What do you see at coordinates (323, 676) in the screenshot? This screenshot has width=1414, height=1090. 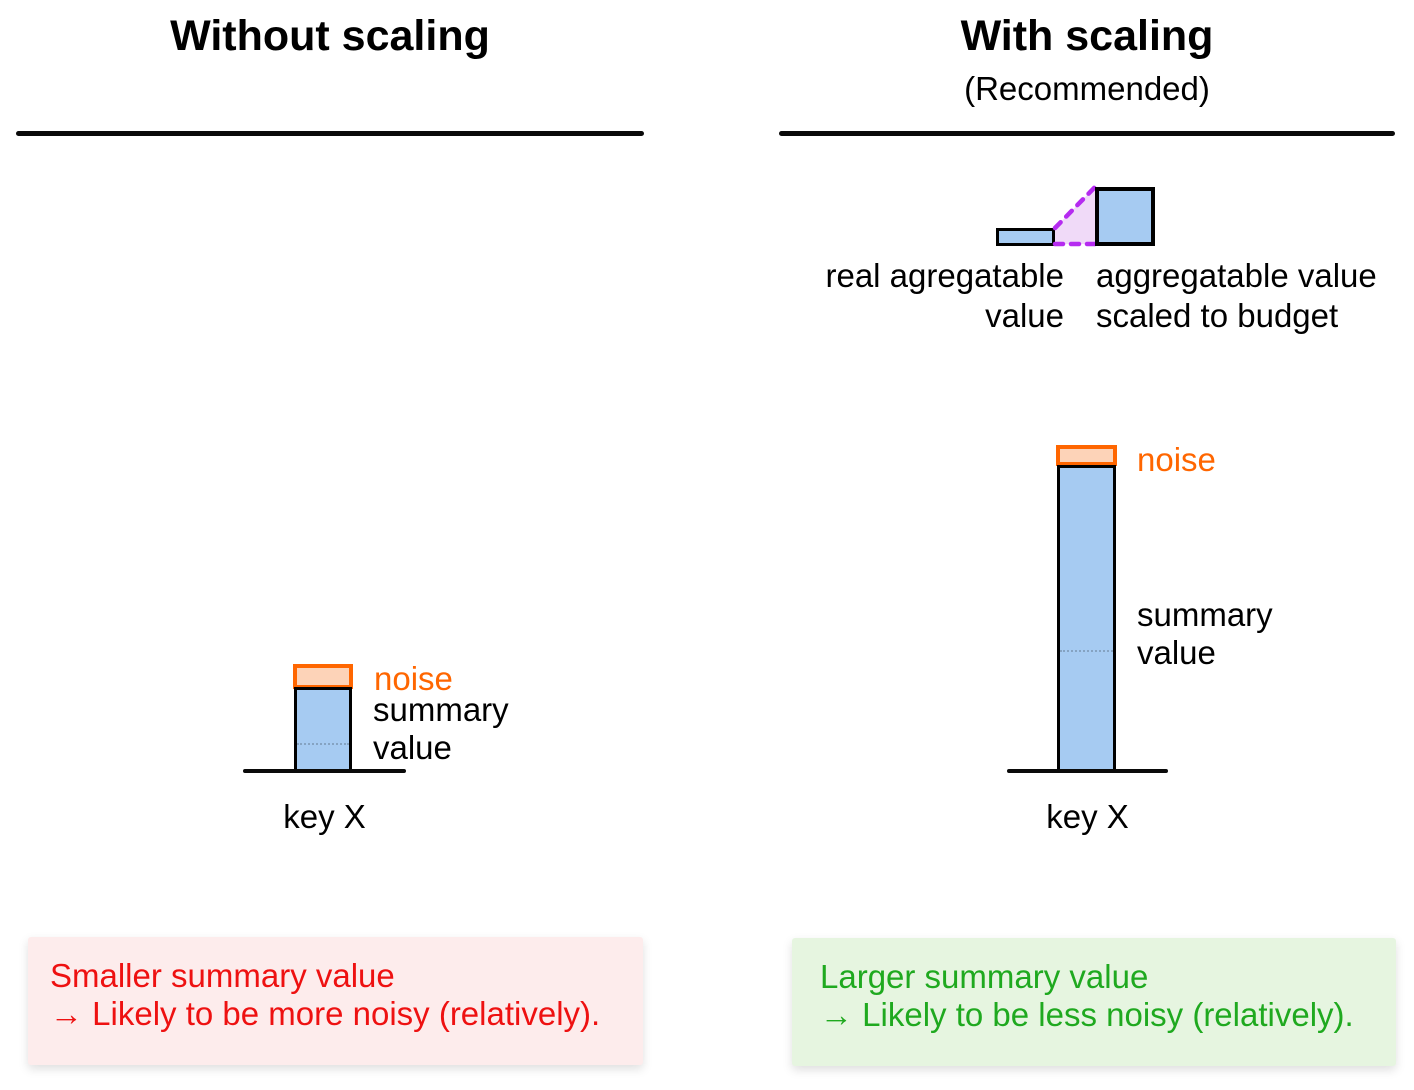 I see `left-noise-segment` at bounding box center [323, 676].